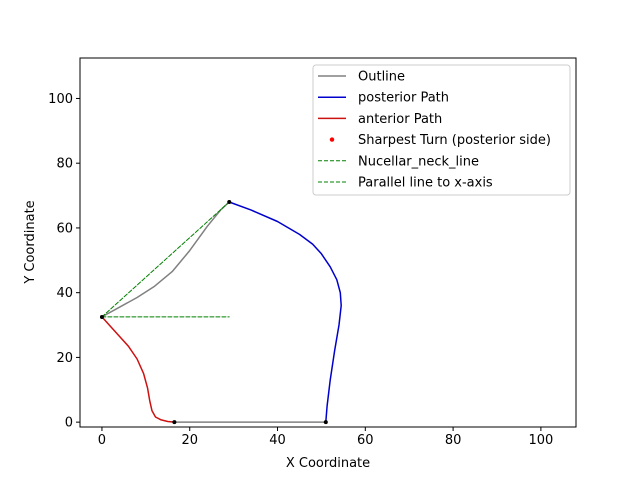 This screenshot has height=480, width=640. I want to click on x-tick-label-2: 40, so click(277, 440).